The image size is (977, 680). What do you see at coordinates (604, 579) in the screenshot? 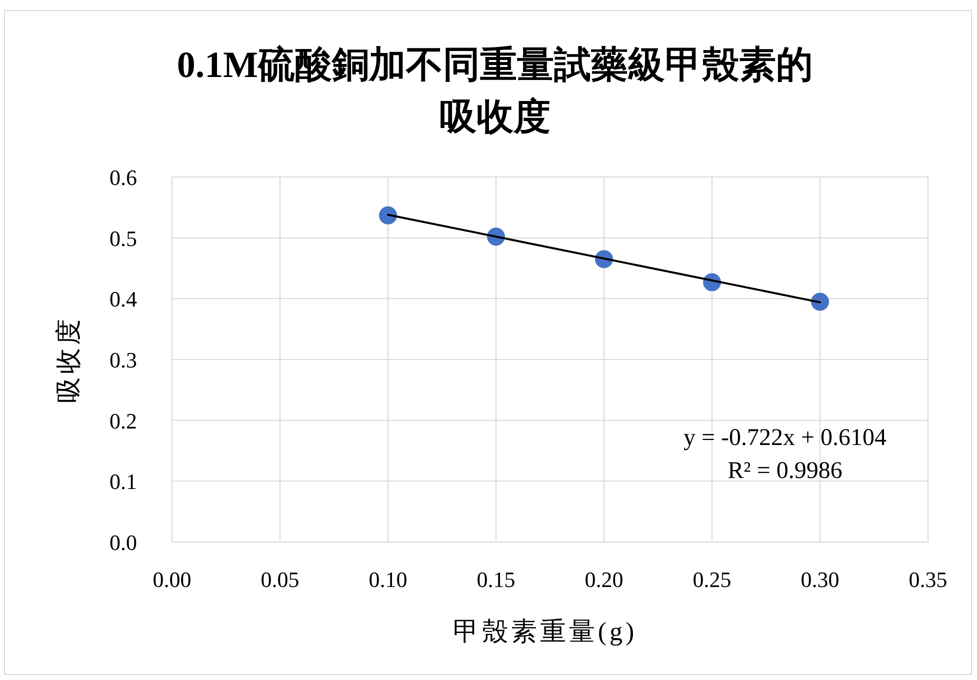
I see `x-tick-label: 0.20` at bounding box center [604, 579].